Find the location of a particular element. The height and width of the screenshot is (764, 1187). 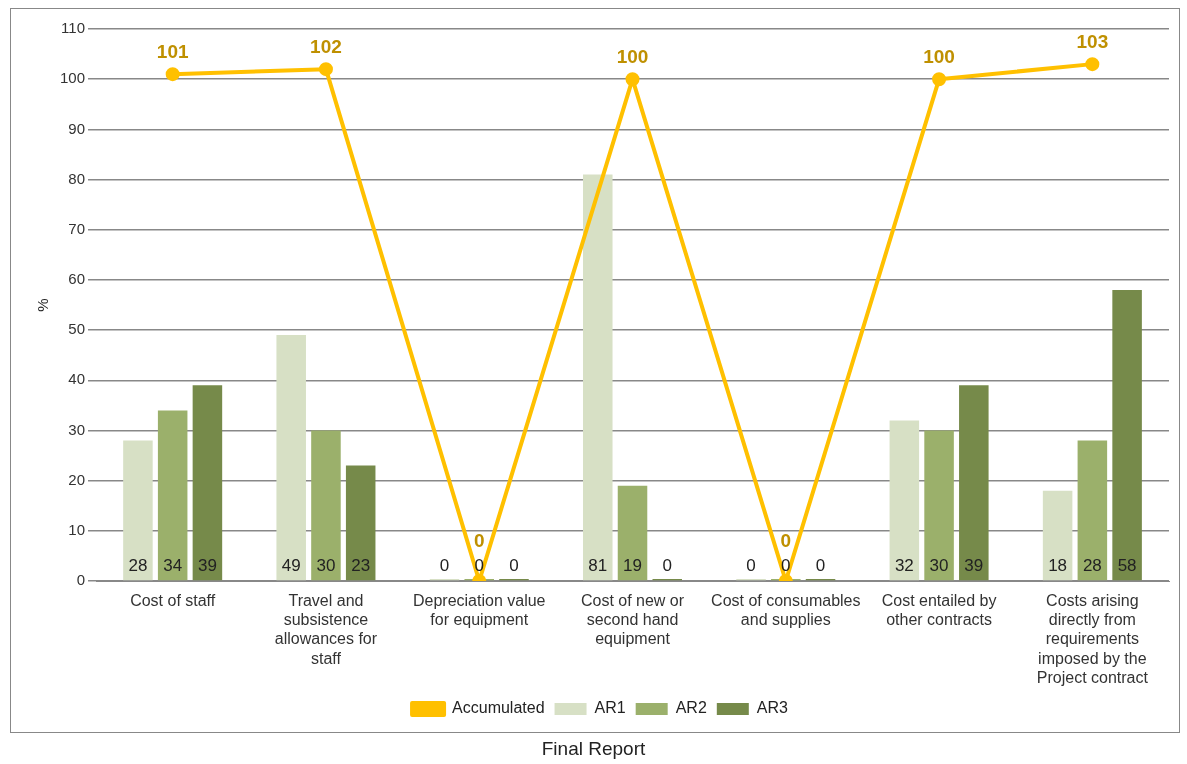

x-tick-label: Cost of consumables and supplies is located at coordinates (786, 610).